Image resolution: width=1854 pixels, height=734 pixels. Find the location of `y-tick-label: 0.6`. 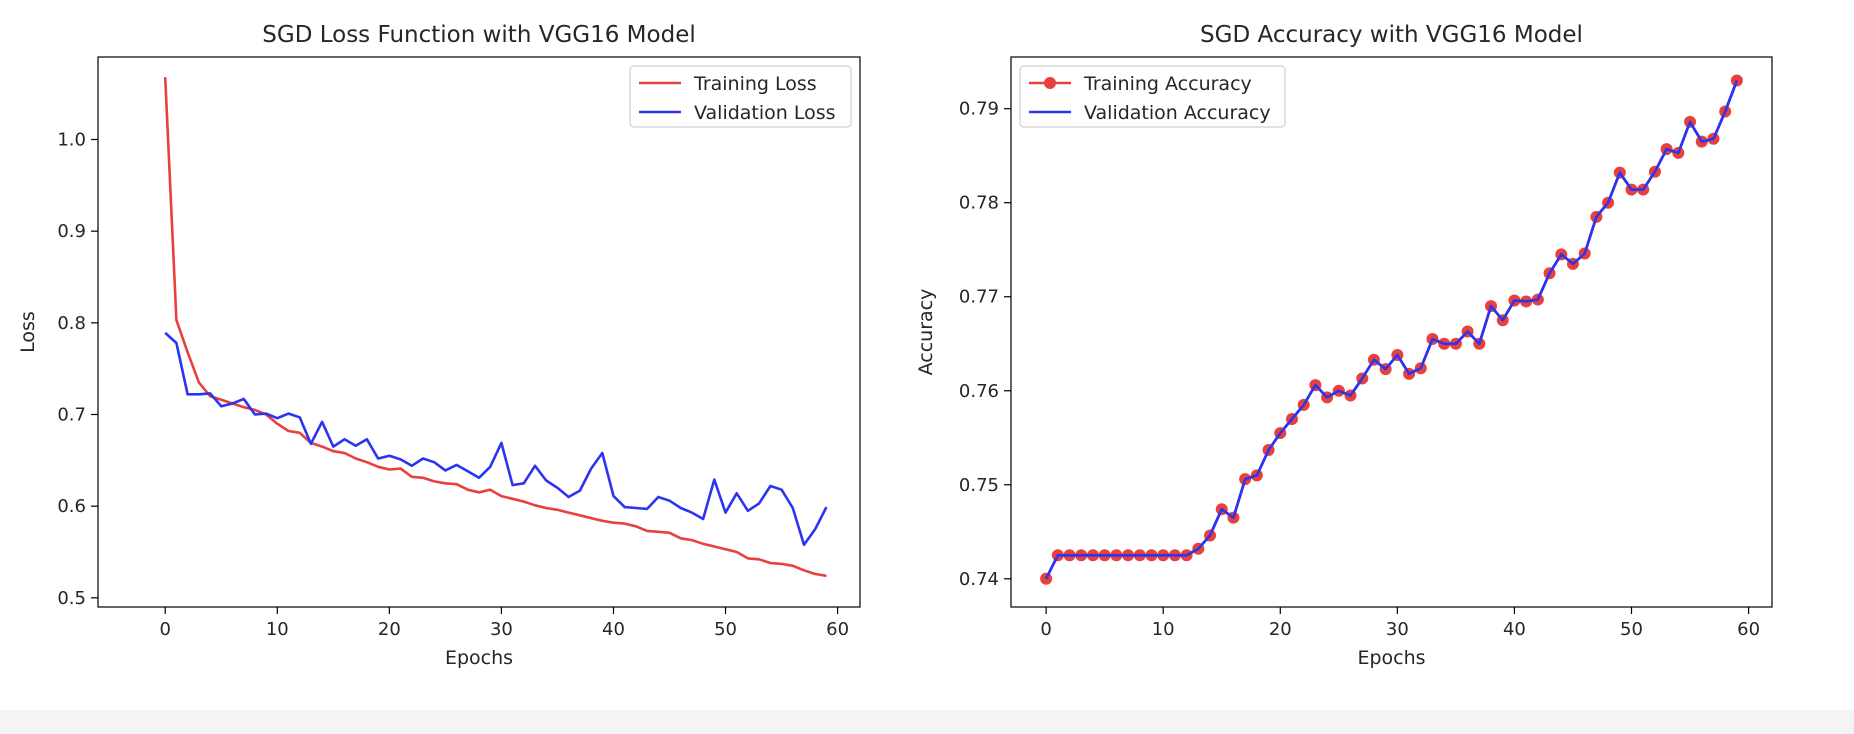

y-tick-label: 0.6 is located at coordinates (71, 506).